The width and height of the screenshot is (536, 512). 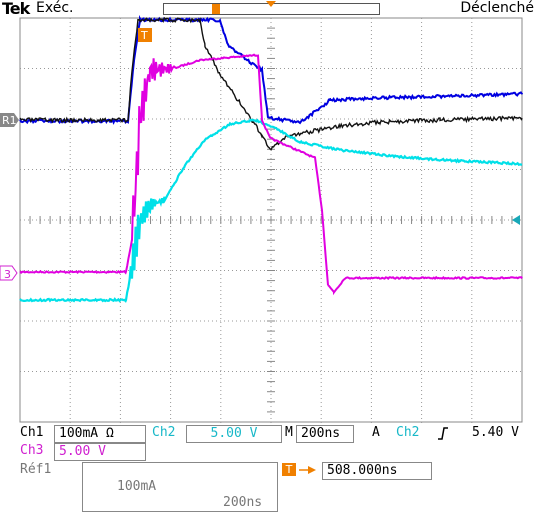 I want to click on ch3-marker: 3, so click(x=9, y=273).